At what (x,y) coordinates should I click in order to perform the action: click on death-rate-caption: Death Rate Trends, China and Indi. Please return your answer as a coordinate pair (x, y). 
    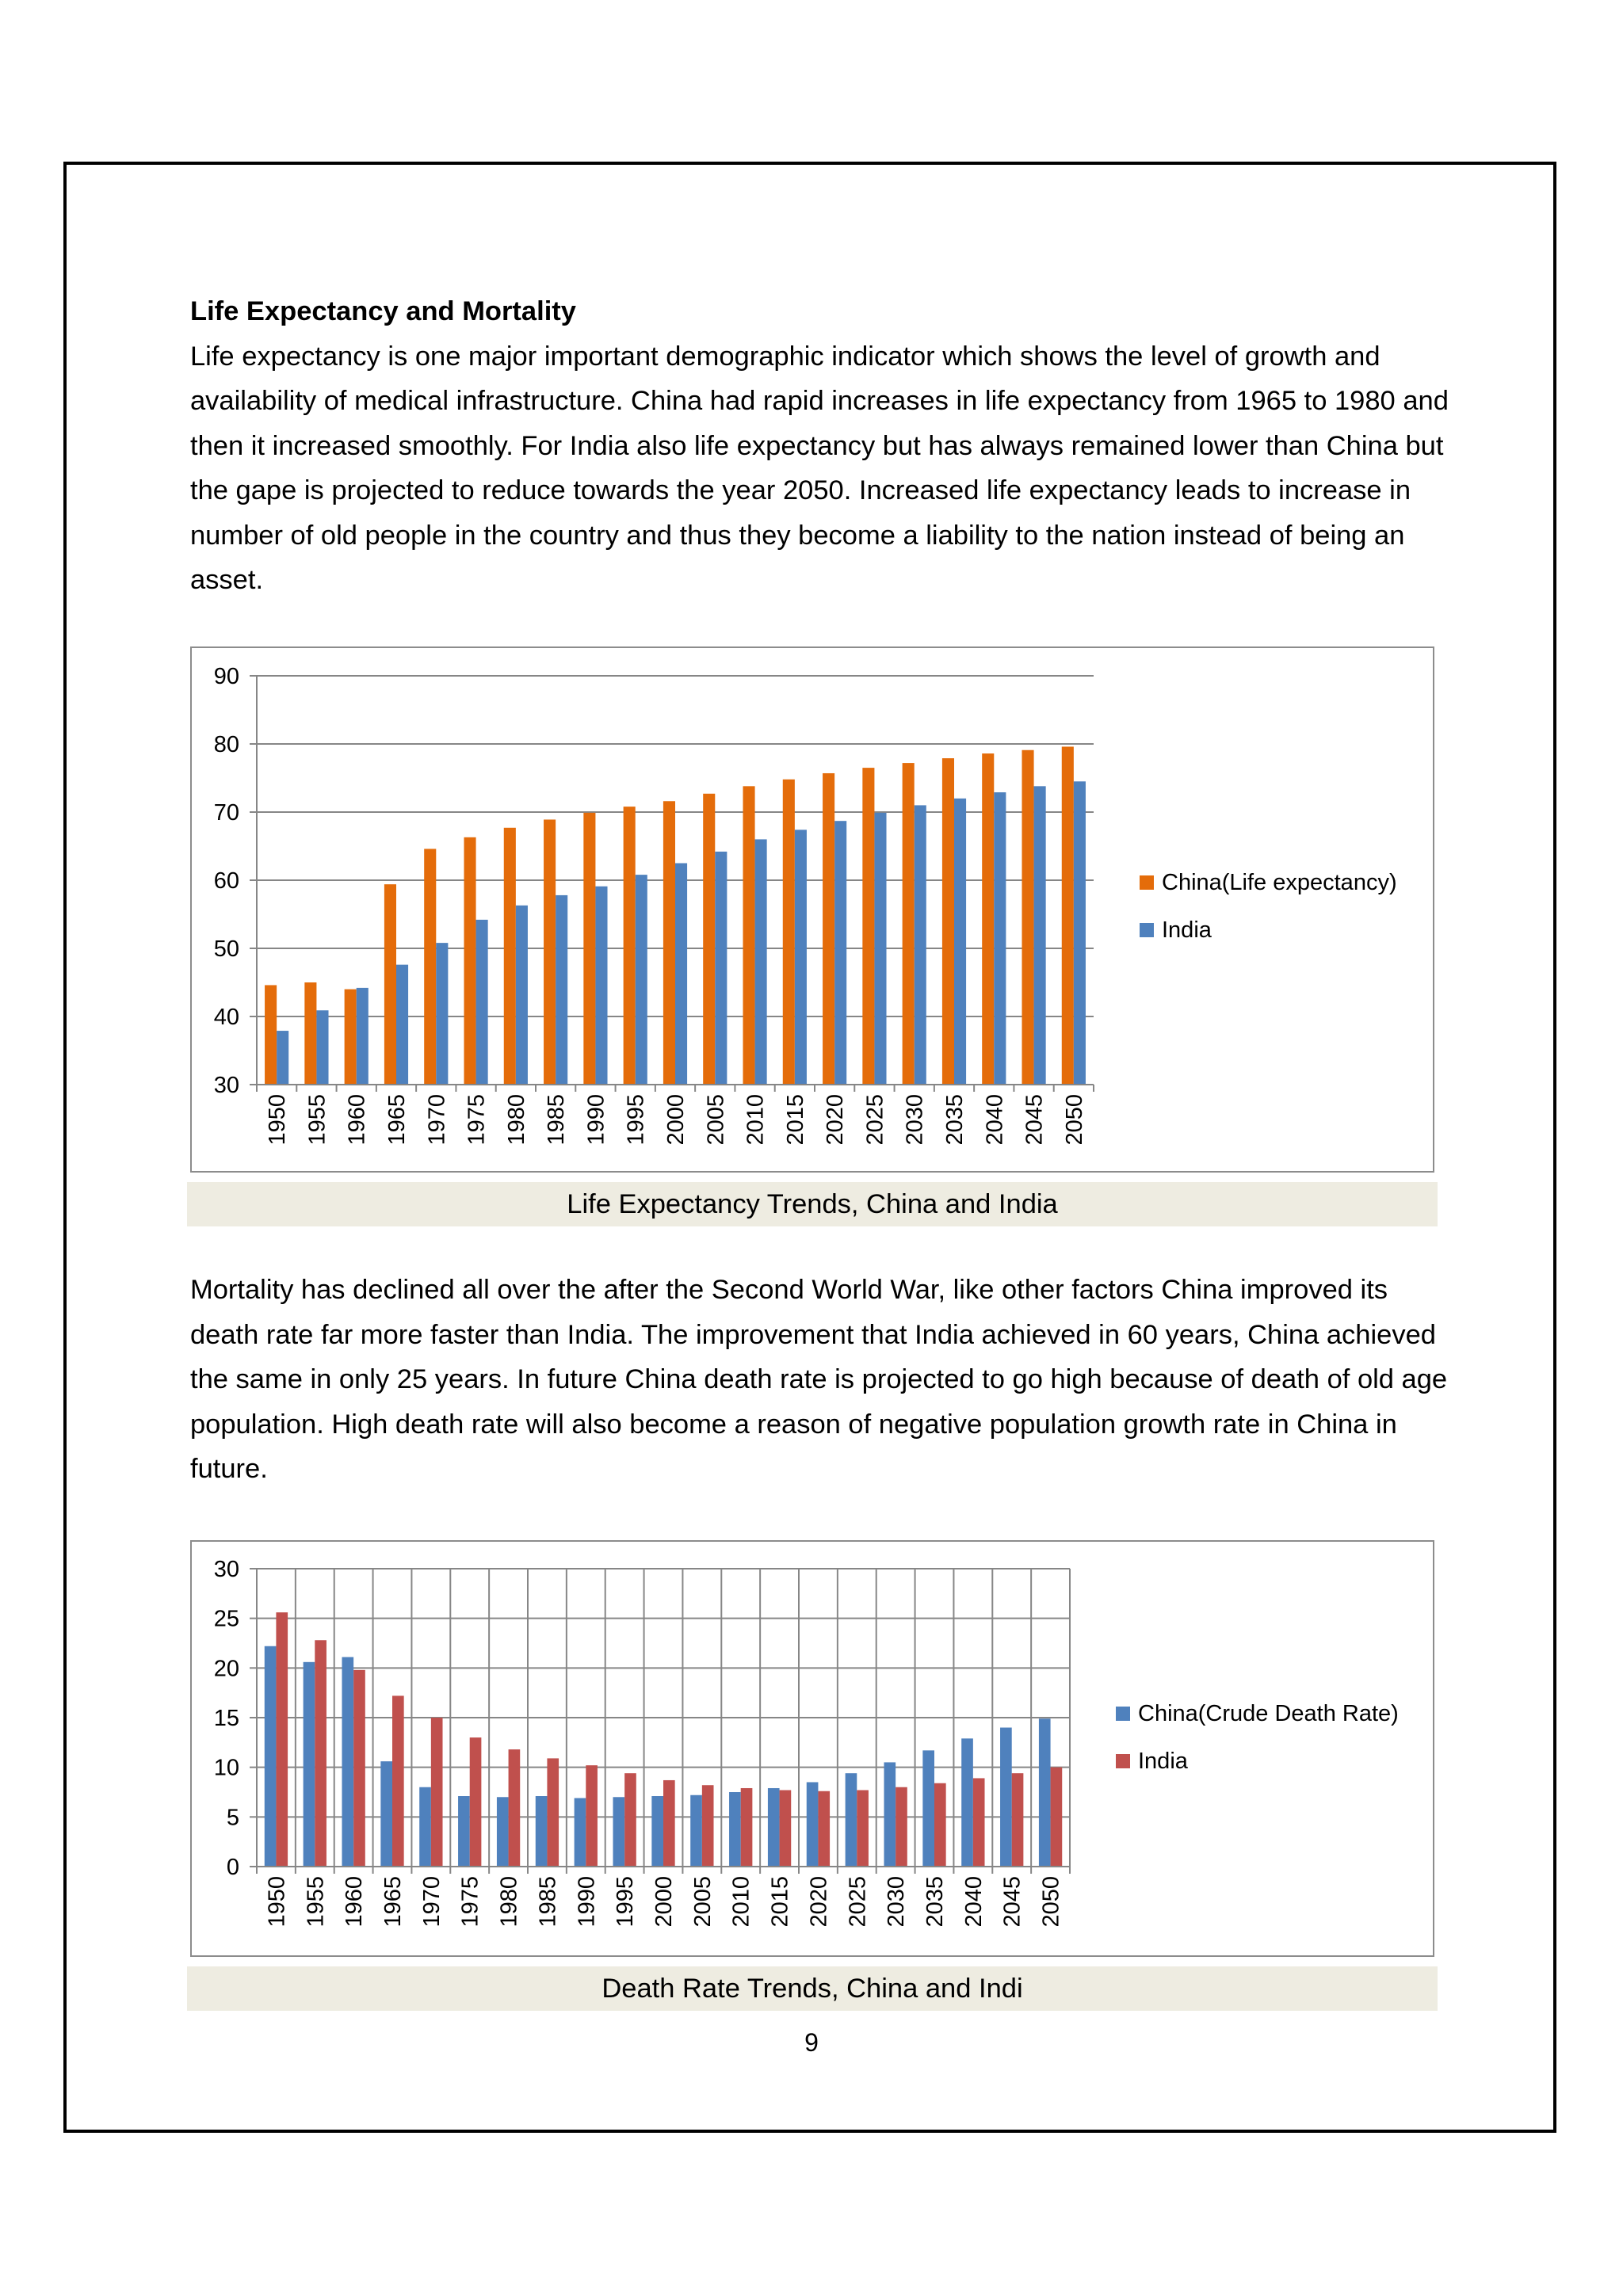
    Looking at the image, I should click on (813, 1988).